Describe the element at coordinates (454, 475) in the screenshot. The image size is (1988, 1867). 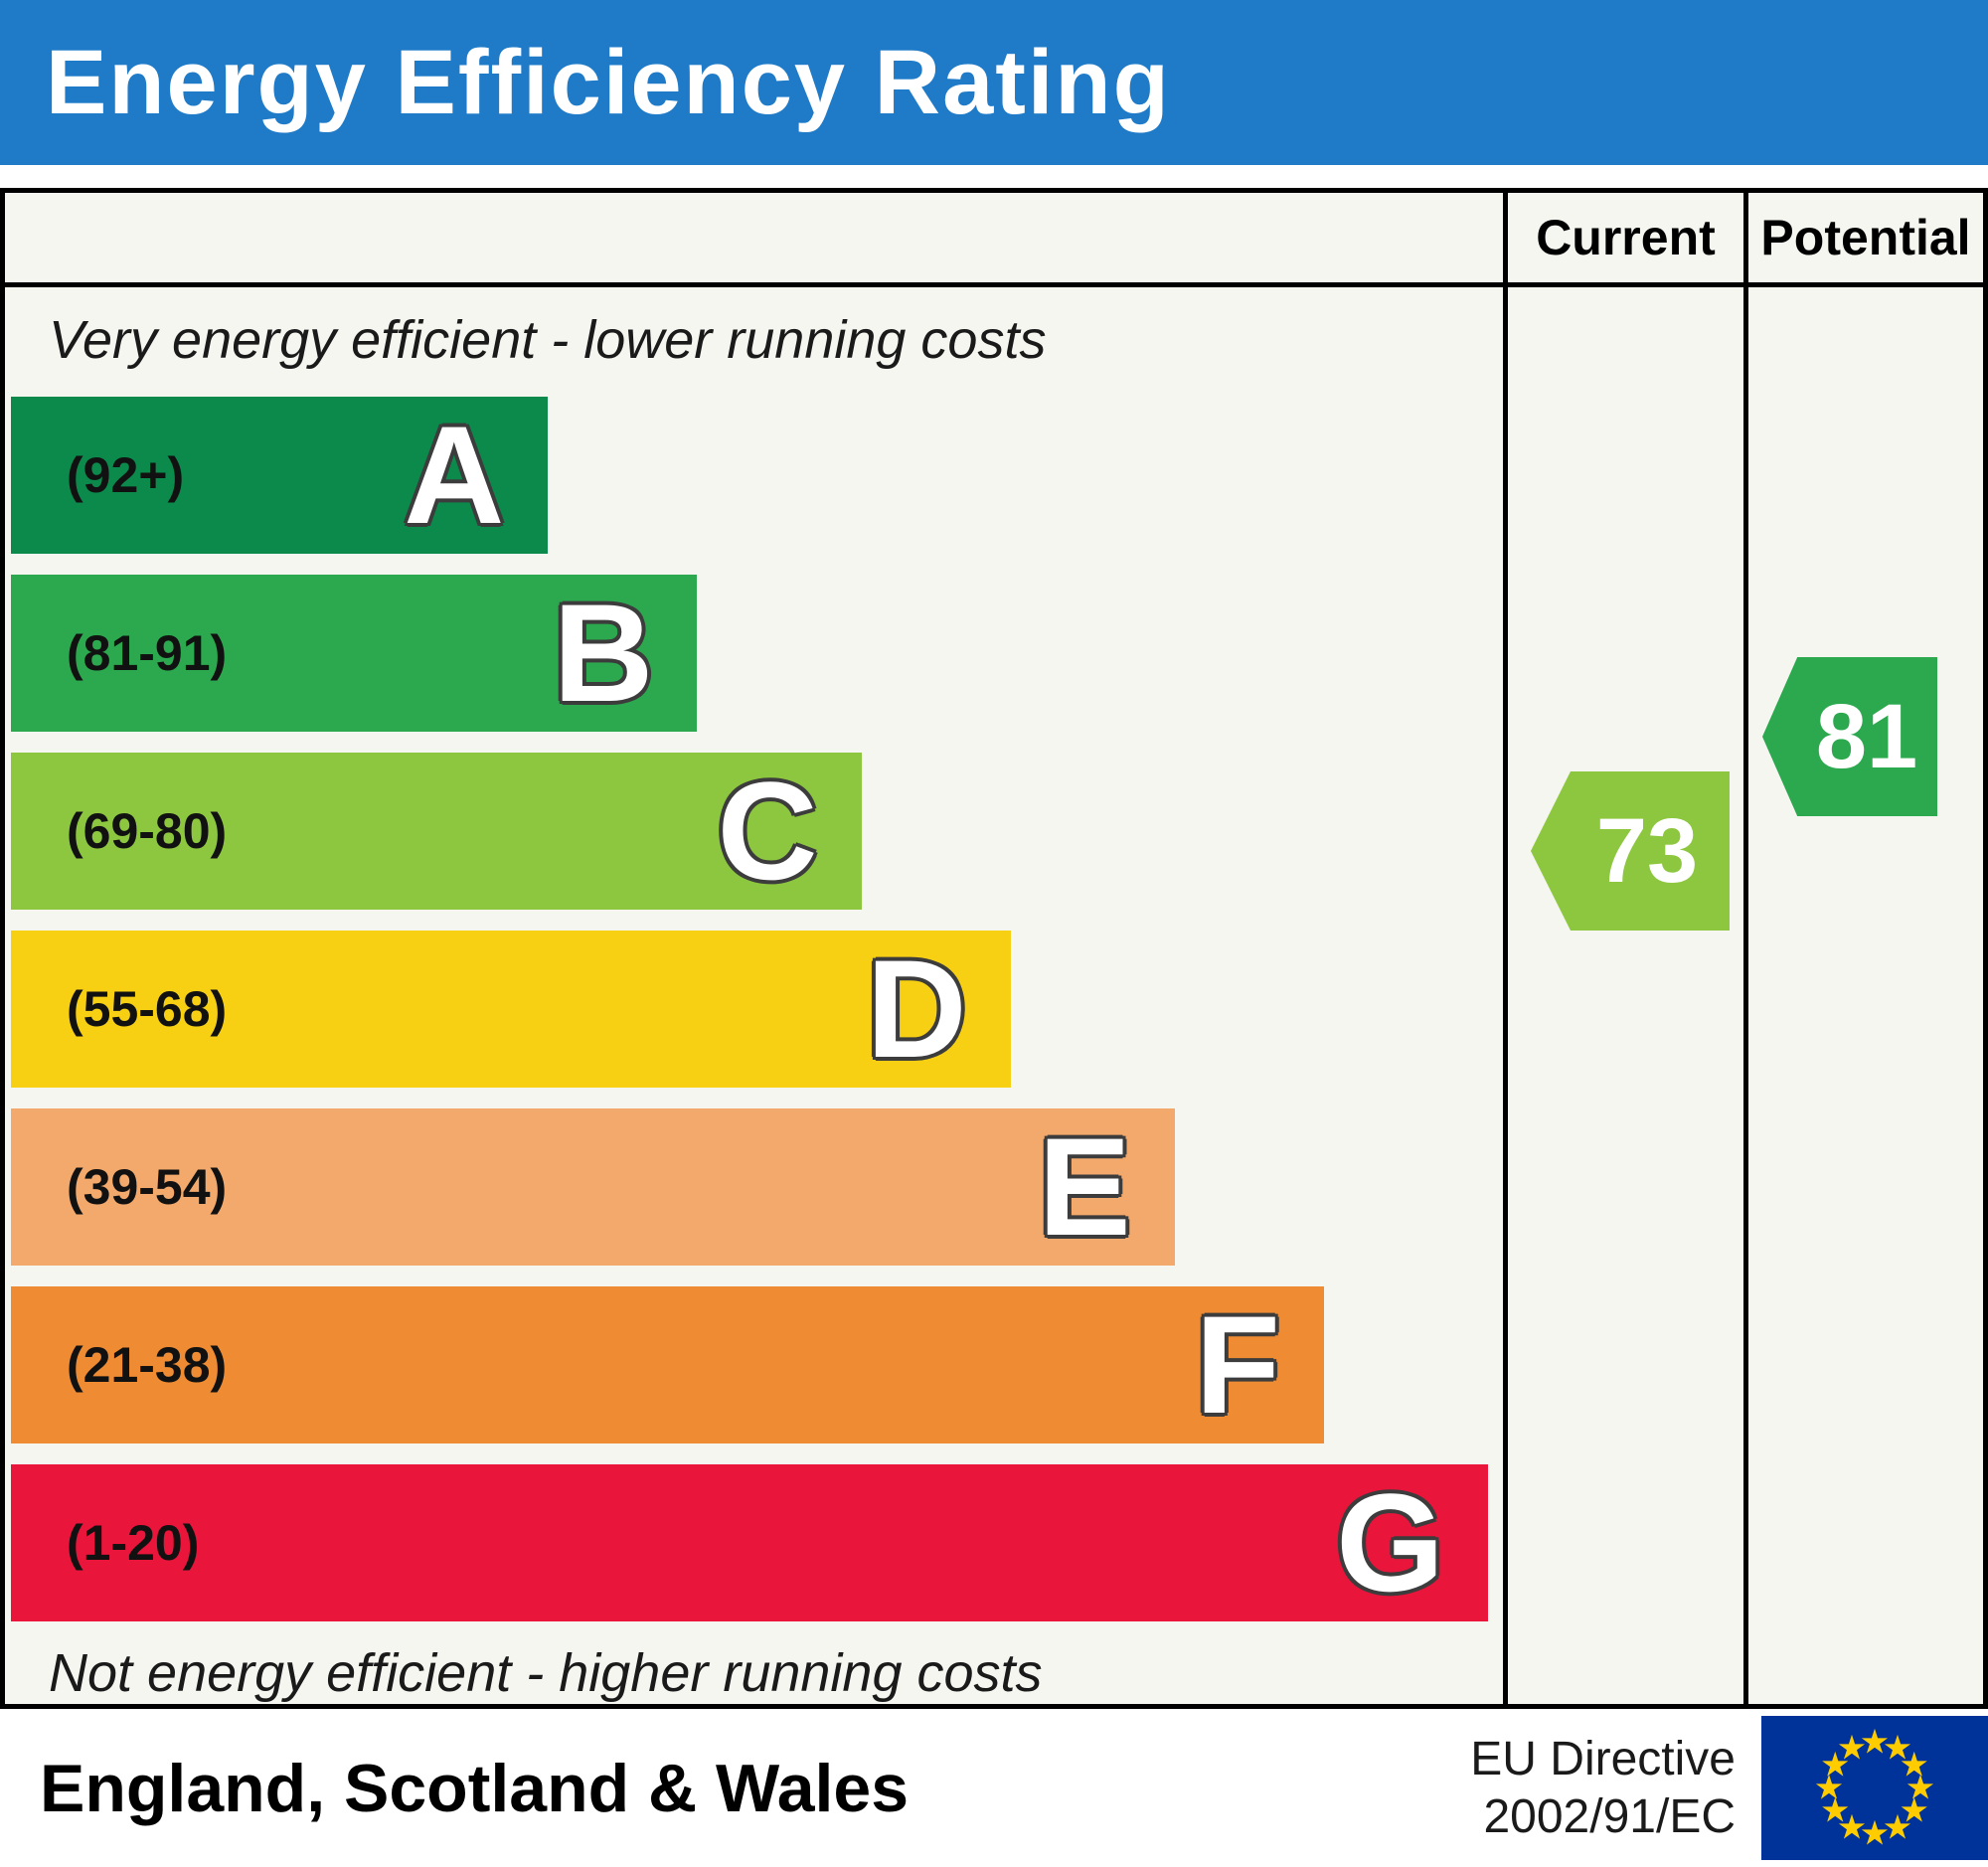
I see `band-letter: A` at that location.